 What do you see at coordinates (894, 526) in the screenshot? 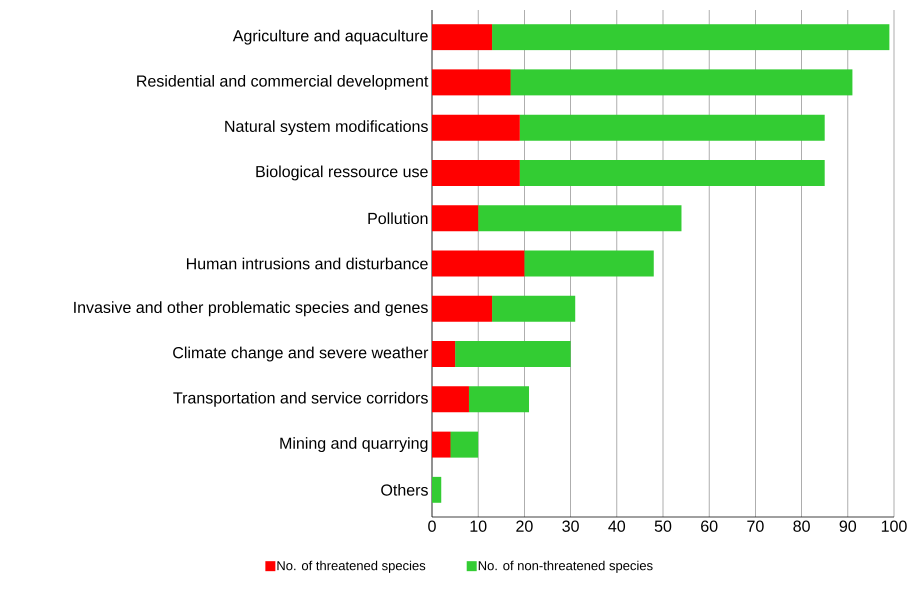
I see `x-tick-label: 100` at bounding box center [894, 526].